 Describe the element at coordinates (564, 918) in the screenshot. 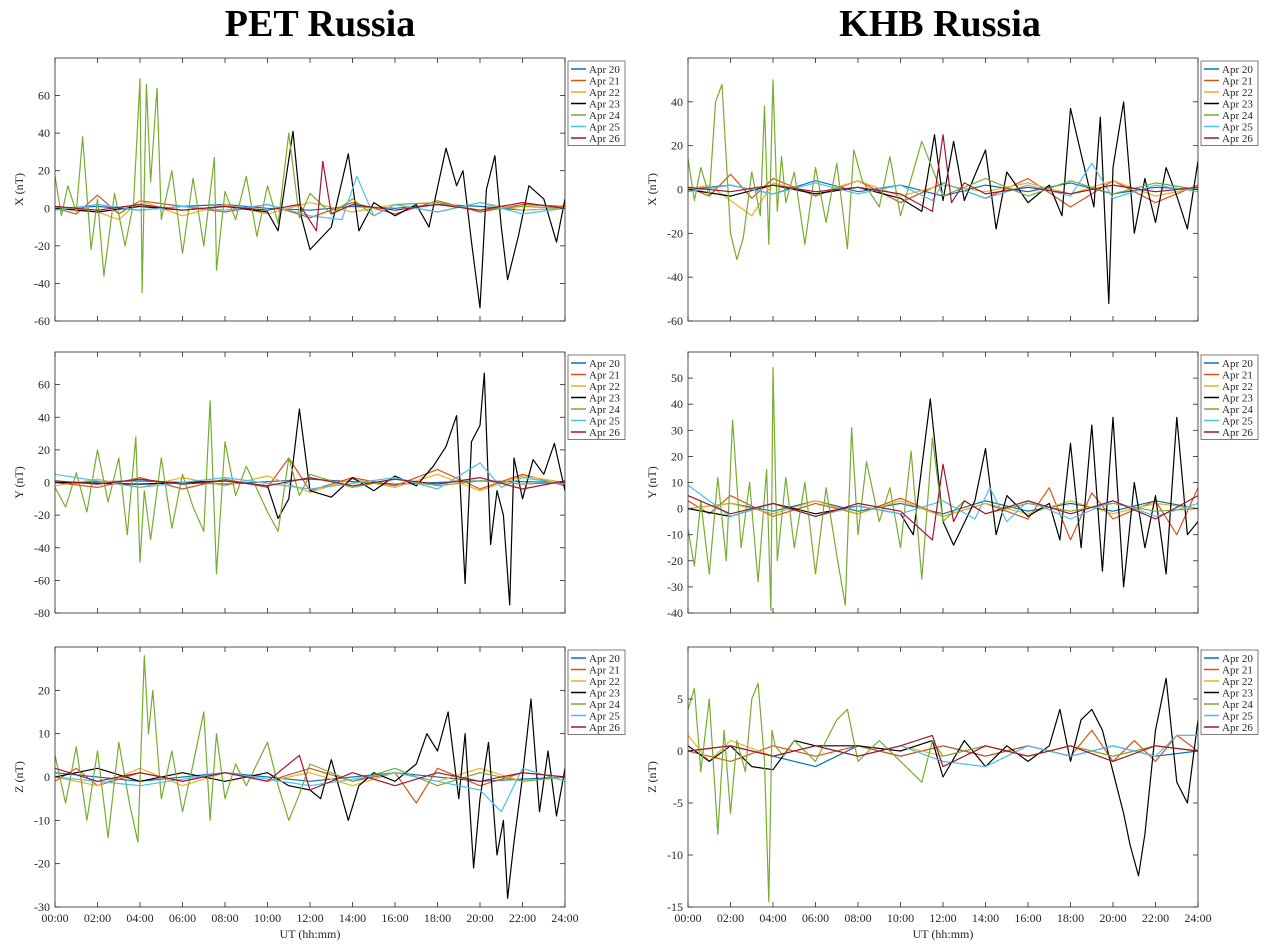

I see `x-tick-label: 24:00` at that location.